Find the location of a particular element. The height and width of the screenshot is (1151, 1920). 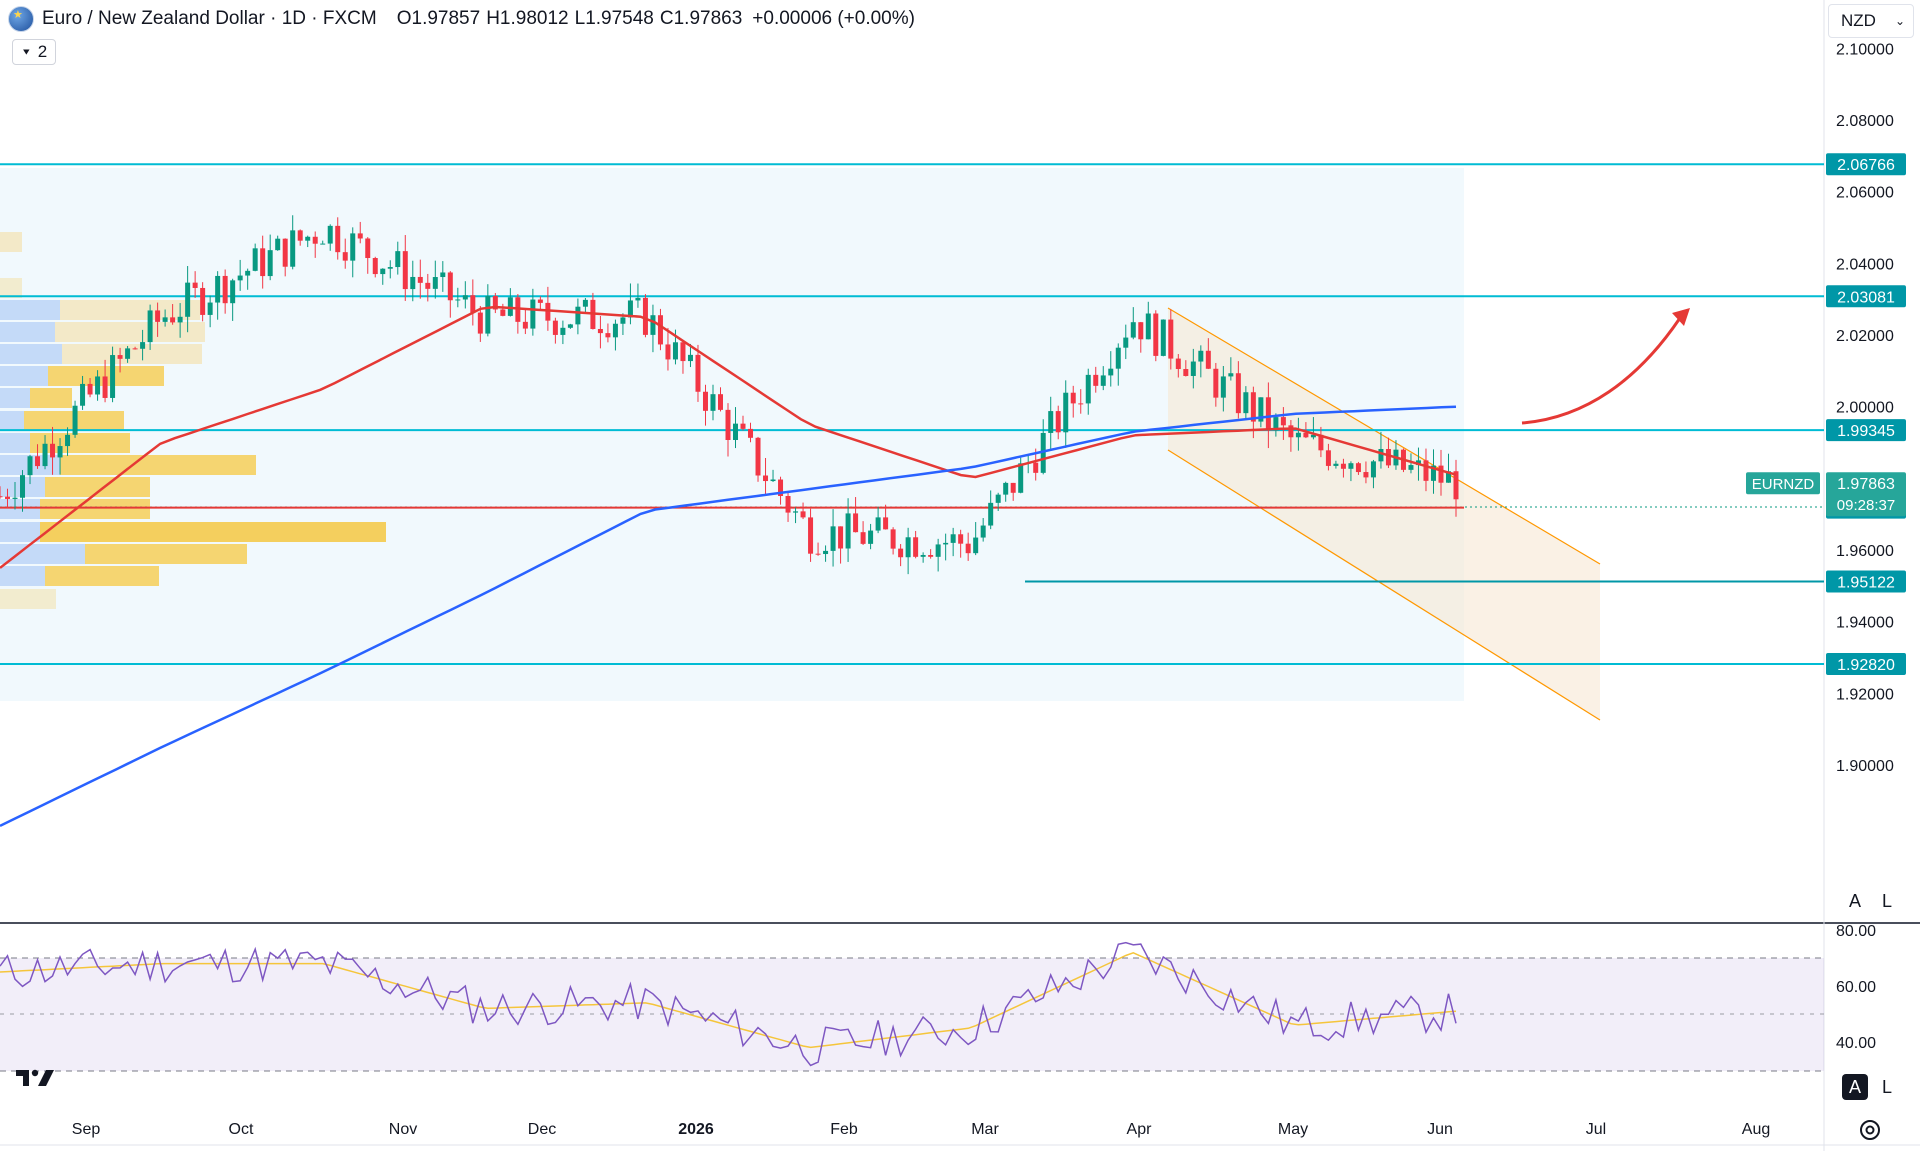

currency-select: NZD ⌄ is located at coordinates (1871, 21).